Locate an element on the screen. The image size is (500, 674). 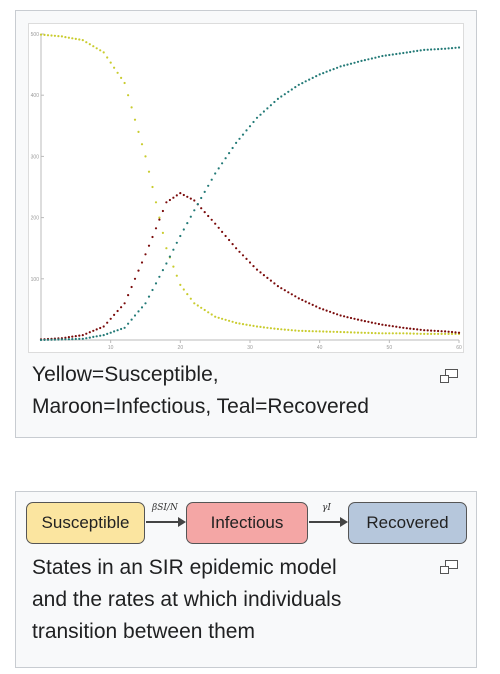
state-infectious: Infectious is located at coordinates (247, 523).